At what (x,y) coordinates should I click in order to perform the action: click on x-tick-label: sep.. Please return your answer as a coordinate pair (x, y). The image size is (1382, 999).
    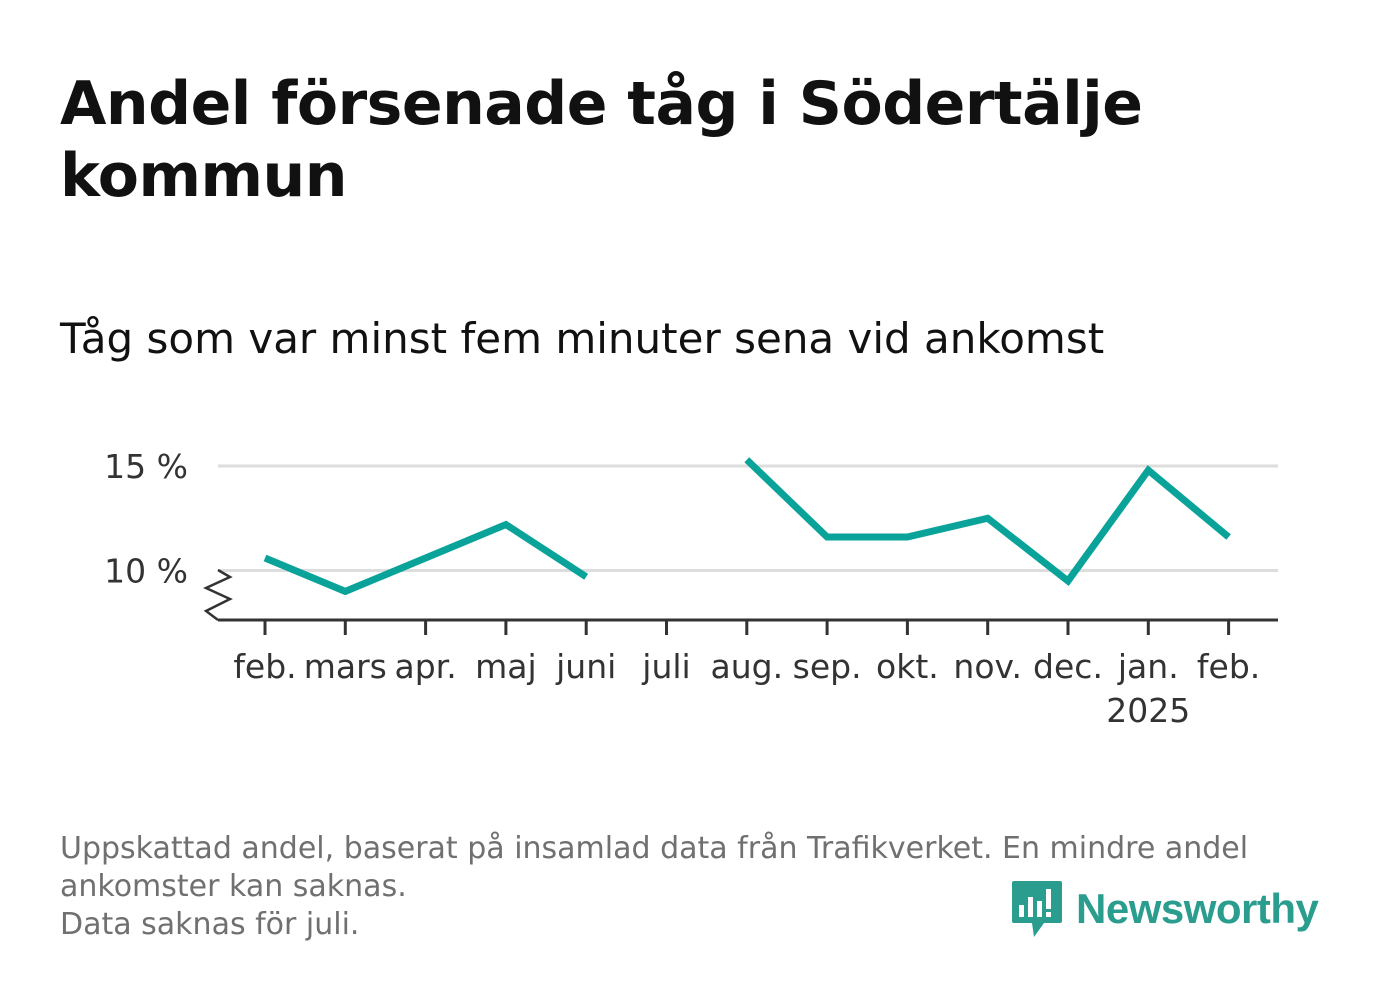
    Looking at the image, I should click on (827, 666).